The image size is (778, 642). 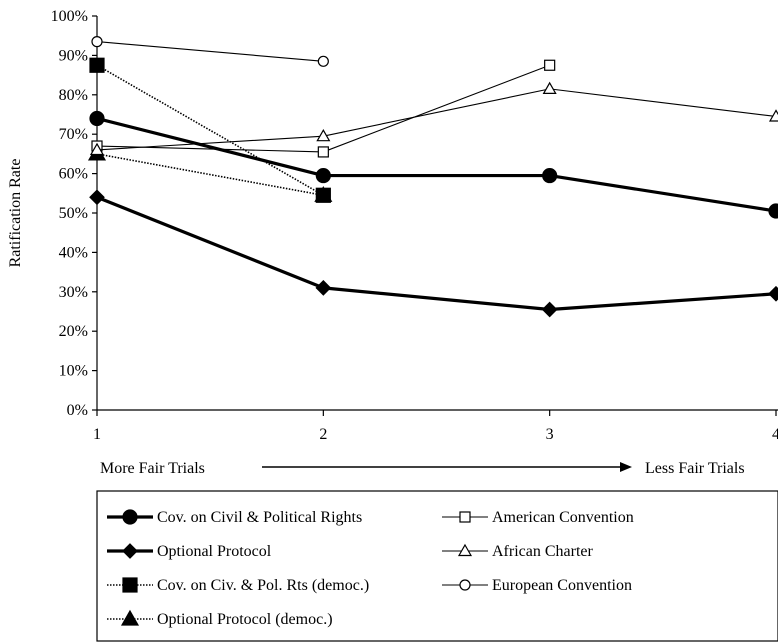 I want to click on series-american-convention, so click(x=323, y=108).